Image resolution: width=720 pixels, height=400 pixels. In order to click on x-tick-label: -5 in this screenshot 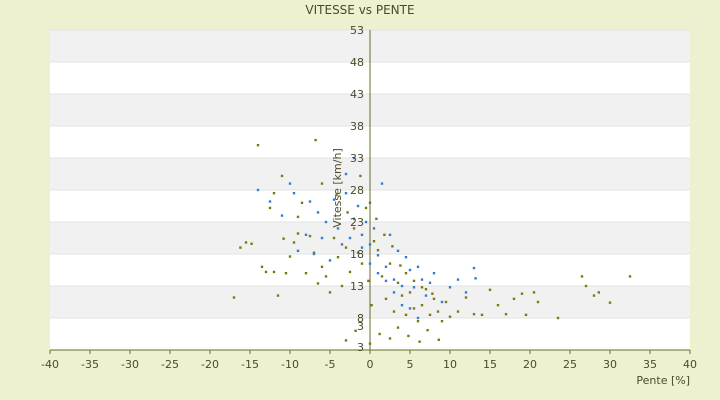, I will do `click(330, 364)`.